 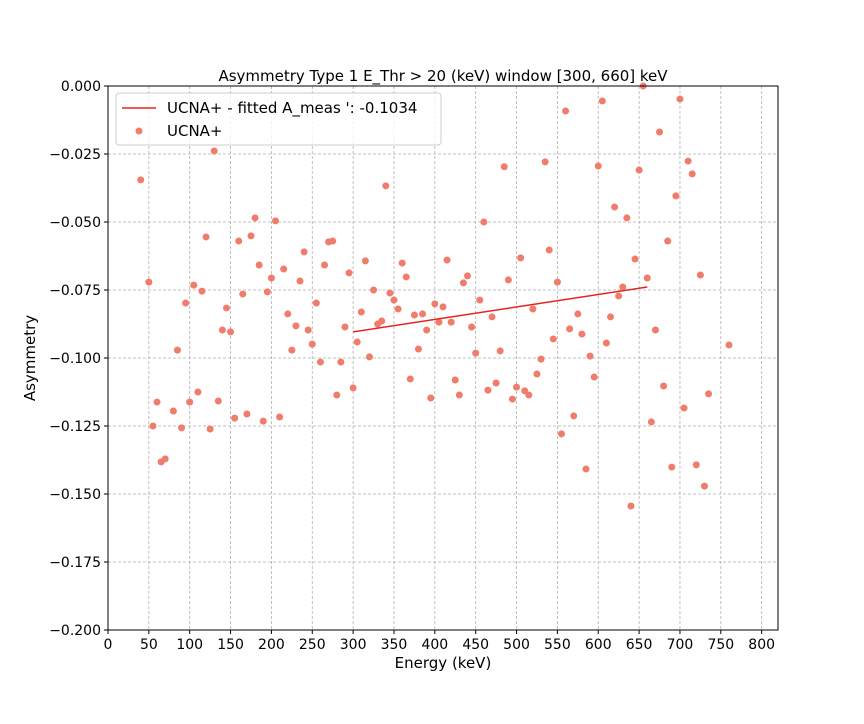 What do you see at coordinates (720, 645) in the screenshot?
I see `x-tick-label: 750` at bounding box center [720, 645].